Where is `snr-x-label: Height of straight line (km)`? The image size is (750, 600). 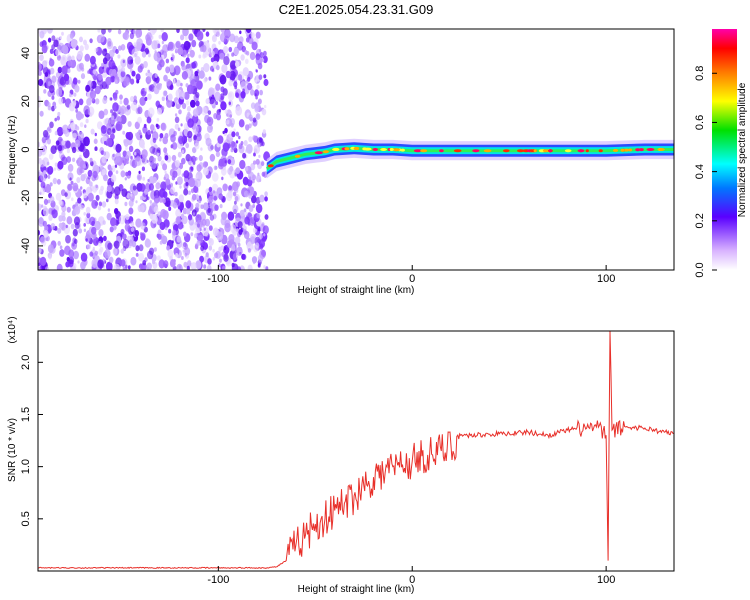
snr-x-label: Height of straight line (km) is located at coordinates (356, 589).